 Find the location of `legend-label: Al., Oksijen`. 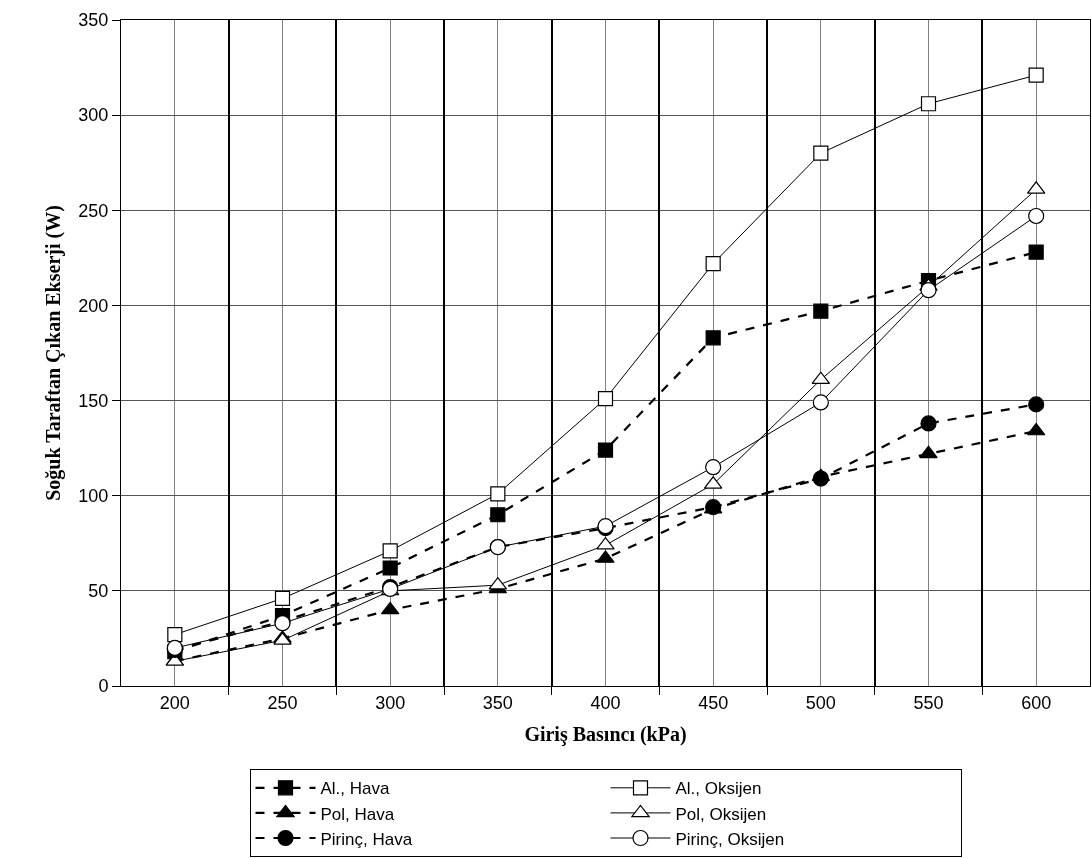

legend-label: Al., Oksijen is located at coordinates (718, 789).